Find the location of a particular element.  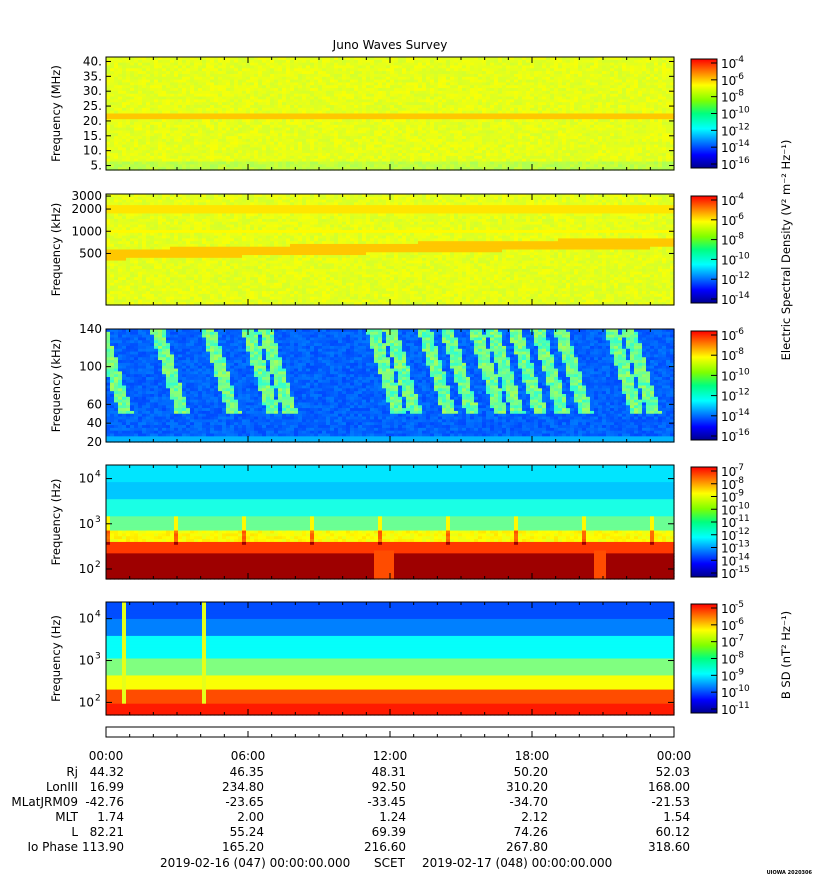

ytick-exp-p5: 2 is located at coordinates (98, 698).